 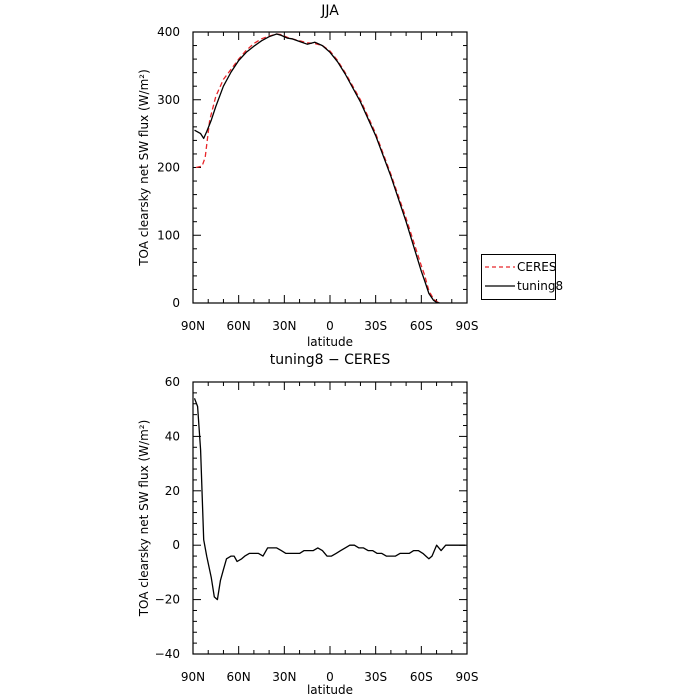 I want to click on panel1-x-tick-label: 90N, so click(x=193, y=326).